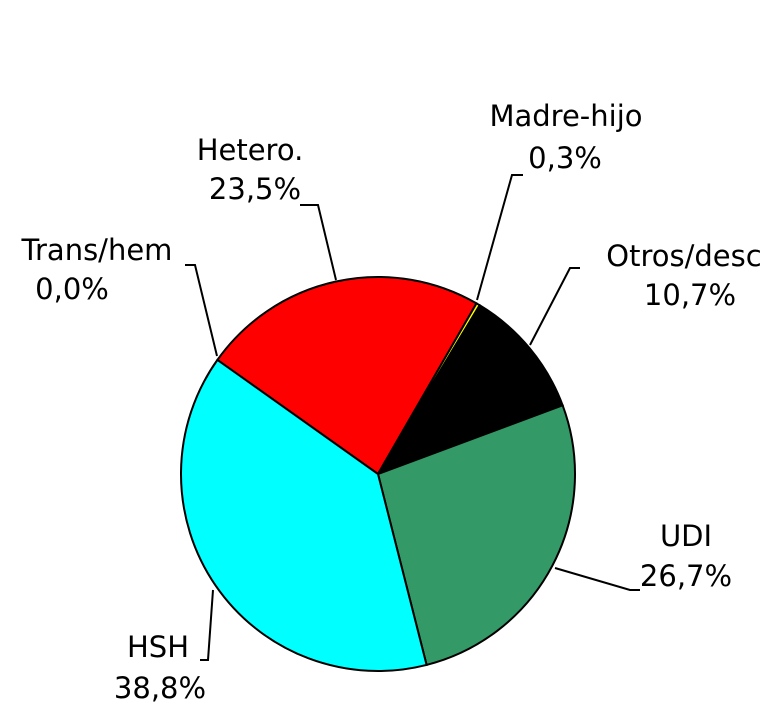 Image resolution: width=773 pixels, height=709 pixels. What do you see at coordinates (686, 576) in the screenshot?
I see `slice-value-label: 26,7%` at bounding box center [686, 576].